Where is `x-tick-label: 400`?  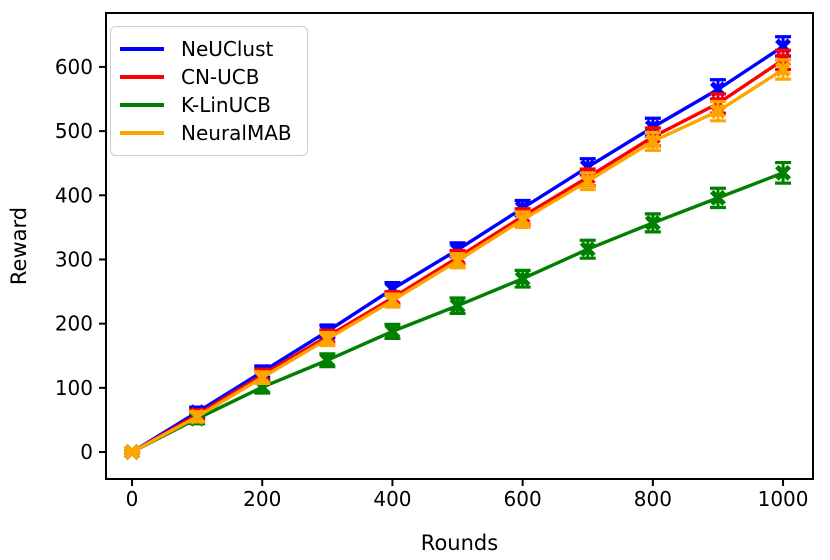
x-tick-label: 400 is located at coordinates (392, 499).